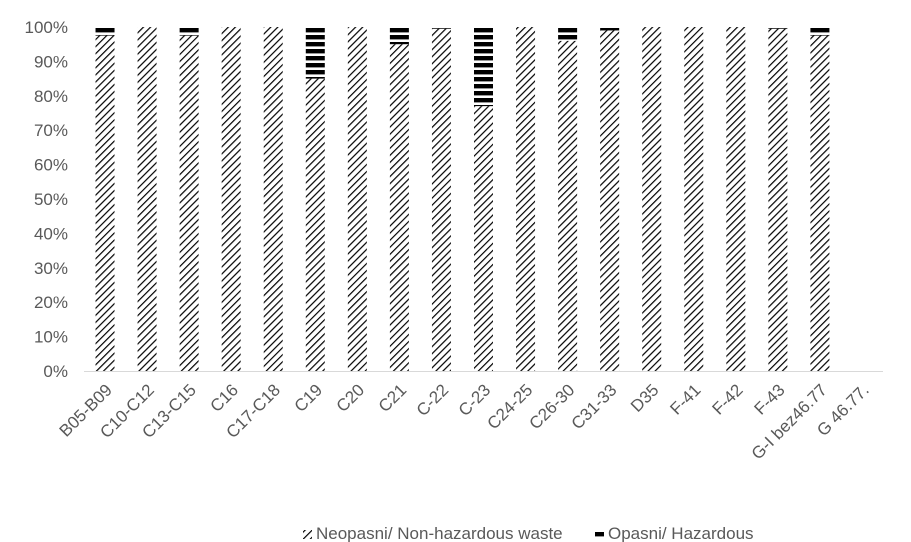 The image size is (911, 542). What do you see at coordinates (439, 533) in the screenshot?
I see `legend-label-non-hazardous: Neopasni/ Non-hazardous waste` at bounding box center [439, 533].